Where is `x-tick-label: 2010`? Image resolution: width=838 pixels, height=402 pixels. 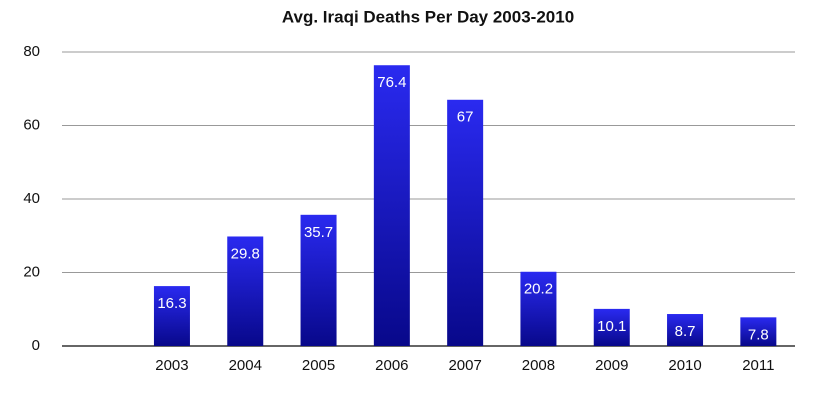
x-tick-label: 2010 is located at coordinates (684, 365).